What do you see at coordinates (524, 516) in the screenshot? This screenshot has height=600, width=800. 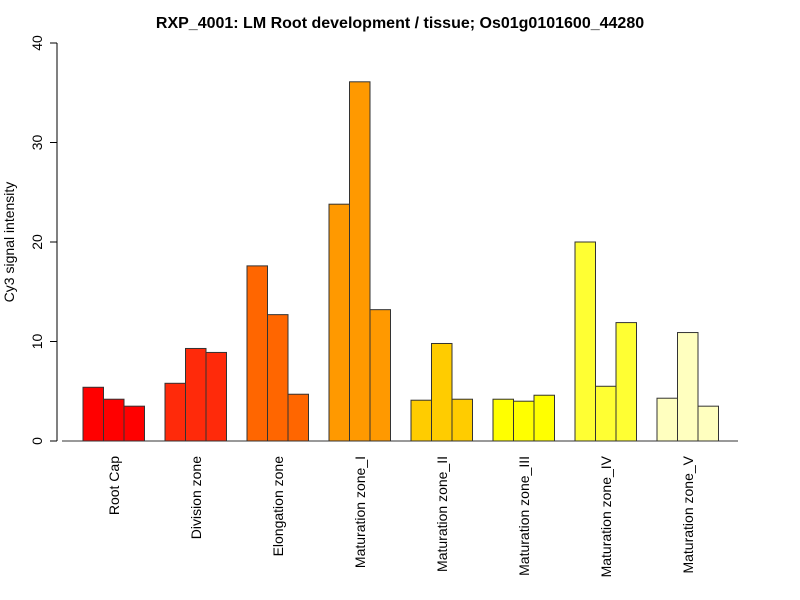 I see `x-tick-label: Maturation zone_III` at bounding box center [524, 516].